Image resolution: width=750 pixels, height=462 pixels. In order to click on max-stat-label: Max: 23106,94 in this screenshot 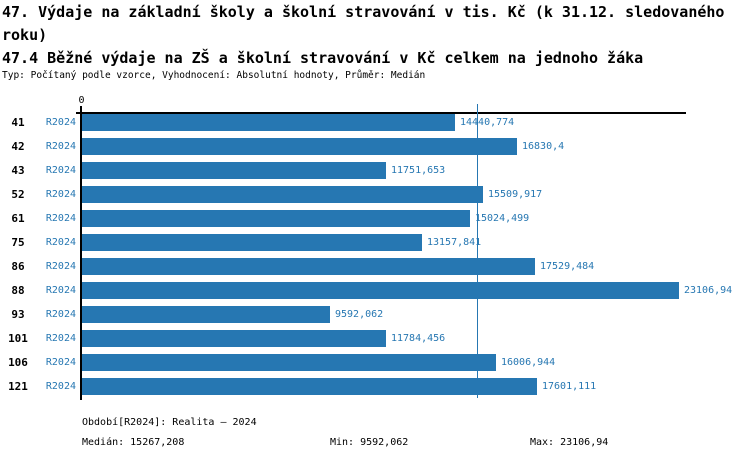, I will do `click(569, 442)`.